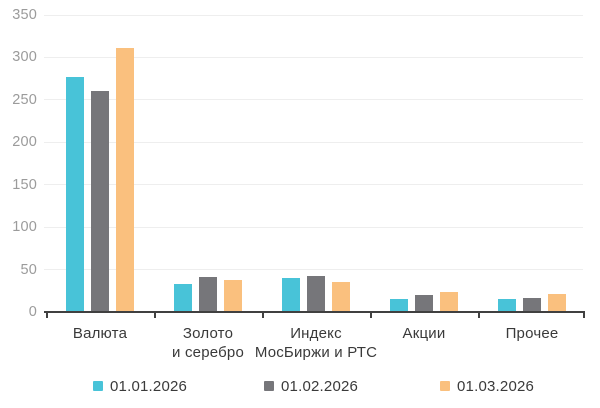 The image size is (600, 408). What do you see at coordinates (496, 386) in the screenshot?
I see `legend-label: 01.03.2026` at bounding box center [496, 386].